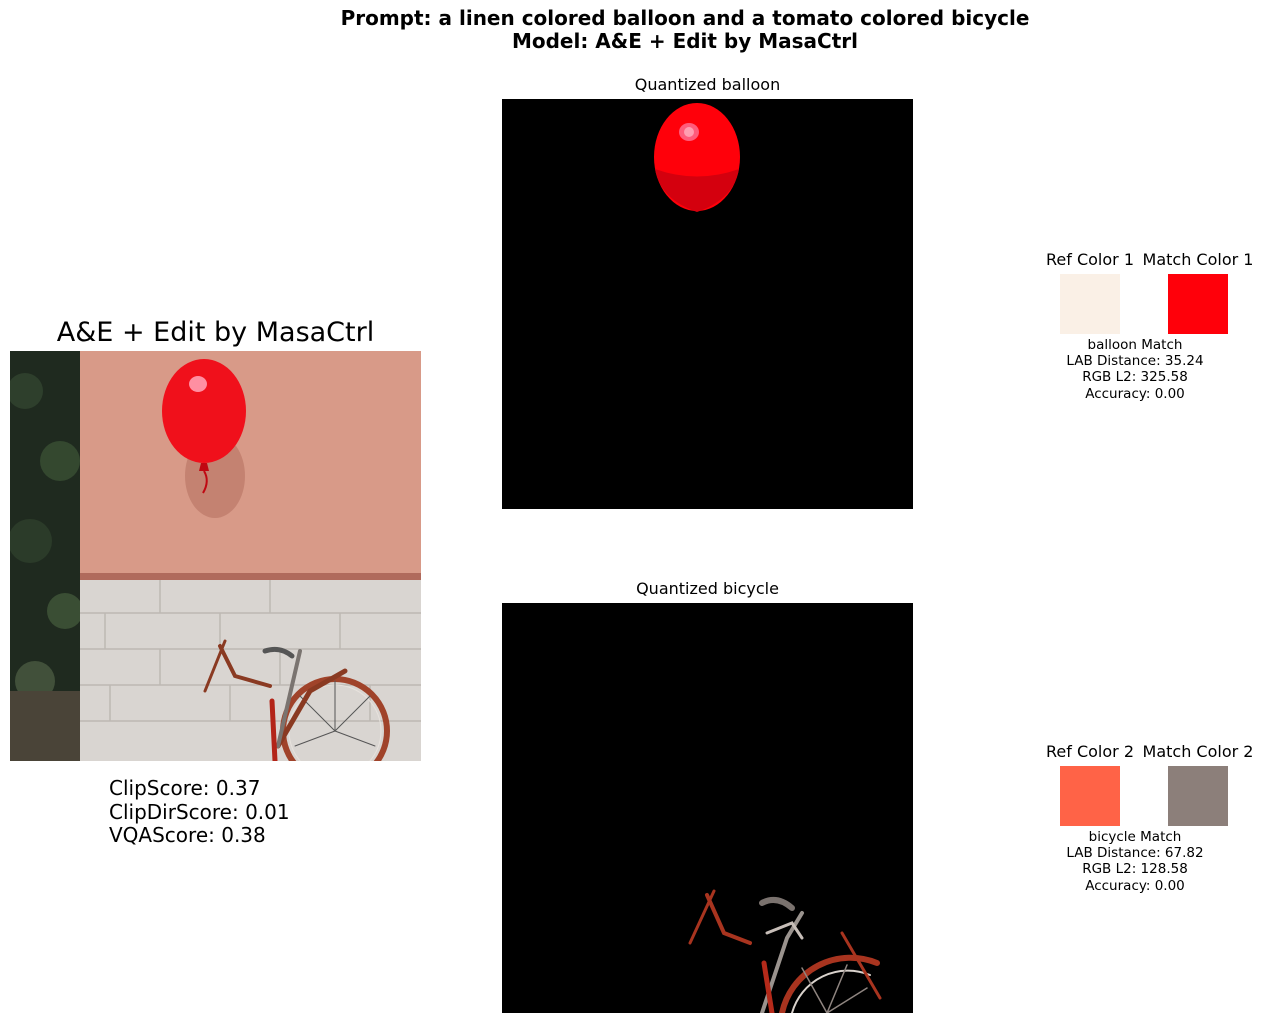 The height and width of the screenshot is (1023, 1265). What do you see at coordinates (1135, 837) in the screenshot?
I see `bicycle-match-label: bicycle Match` at bounding box center [1135, 837].